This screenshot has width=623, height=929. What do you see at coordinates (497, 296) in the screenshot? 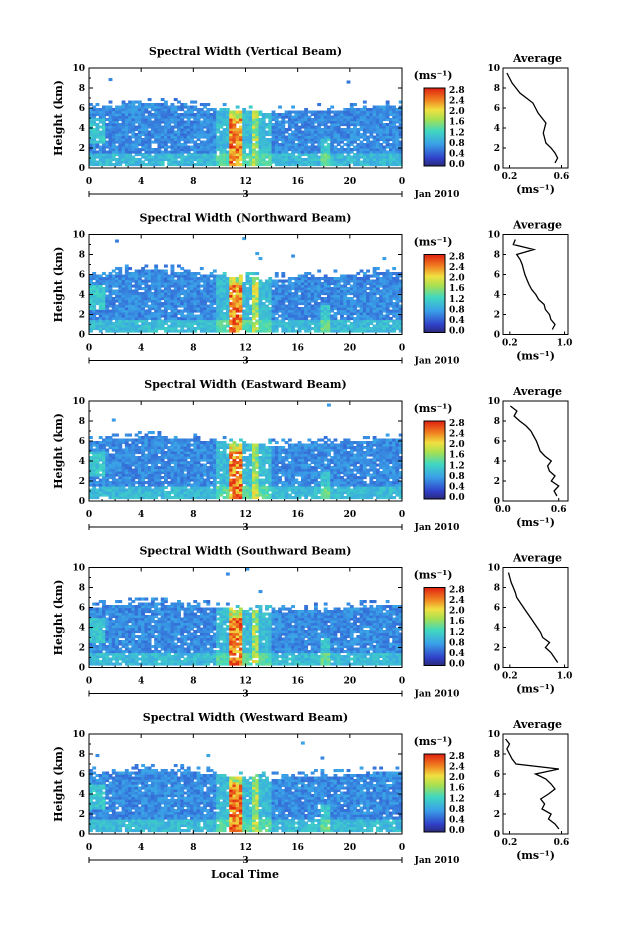
I see `profile-y-tick-label: 4` at bounding box center [497, 296].